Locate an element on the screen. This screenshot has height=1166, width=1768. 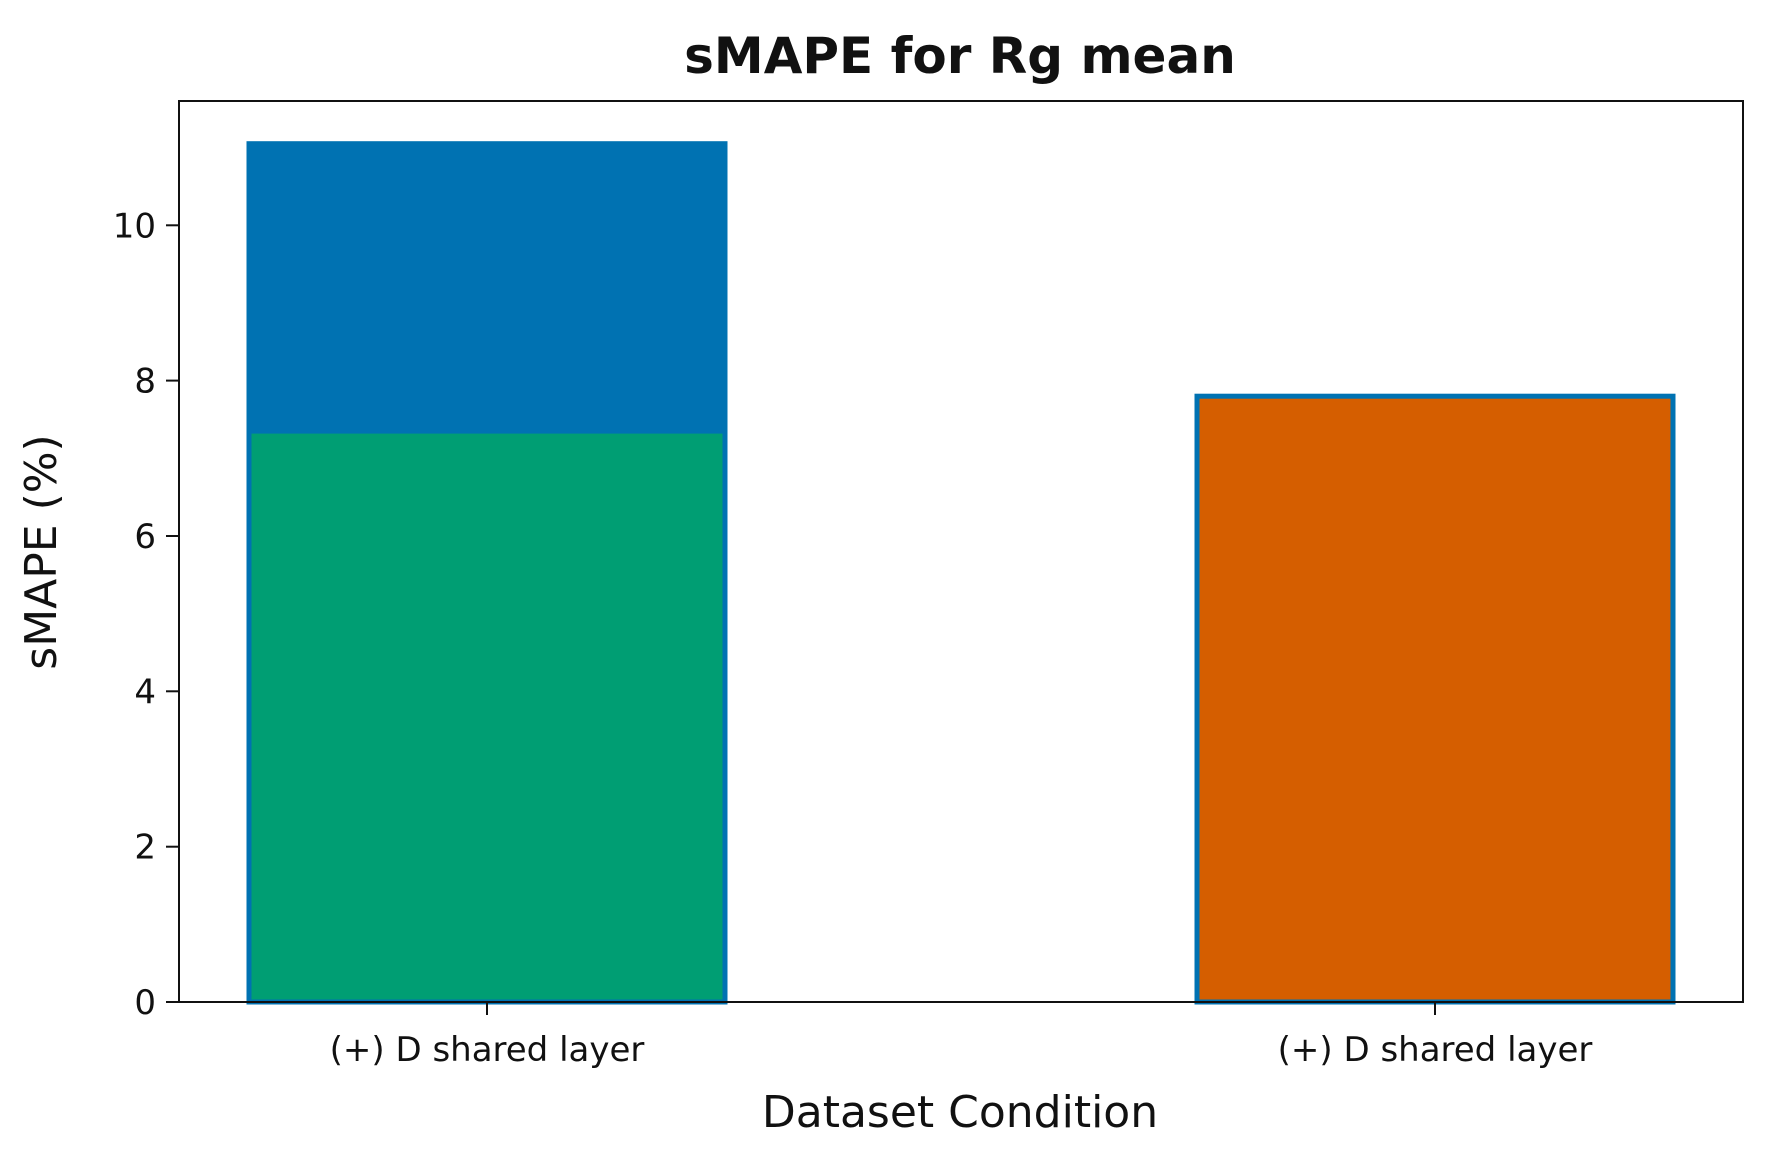
y-tick-label-4: 8 is located at coordinates (145, 382).